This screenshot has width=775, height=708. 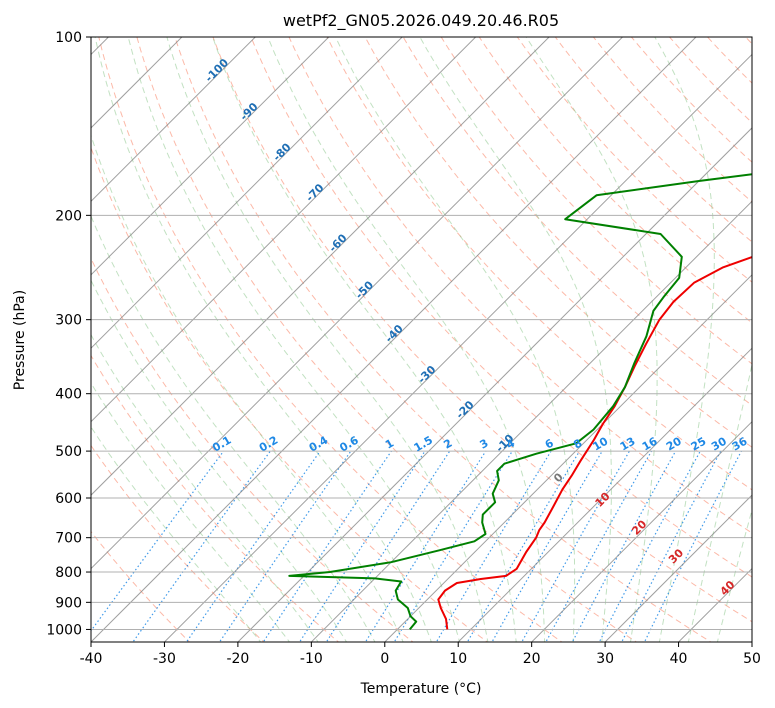 I want to click on y-tick-label: 900, so click(x=68, y=603).